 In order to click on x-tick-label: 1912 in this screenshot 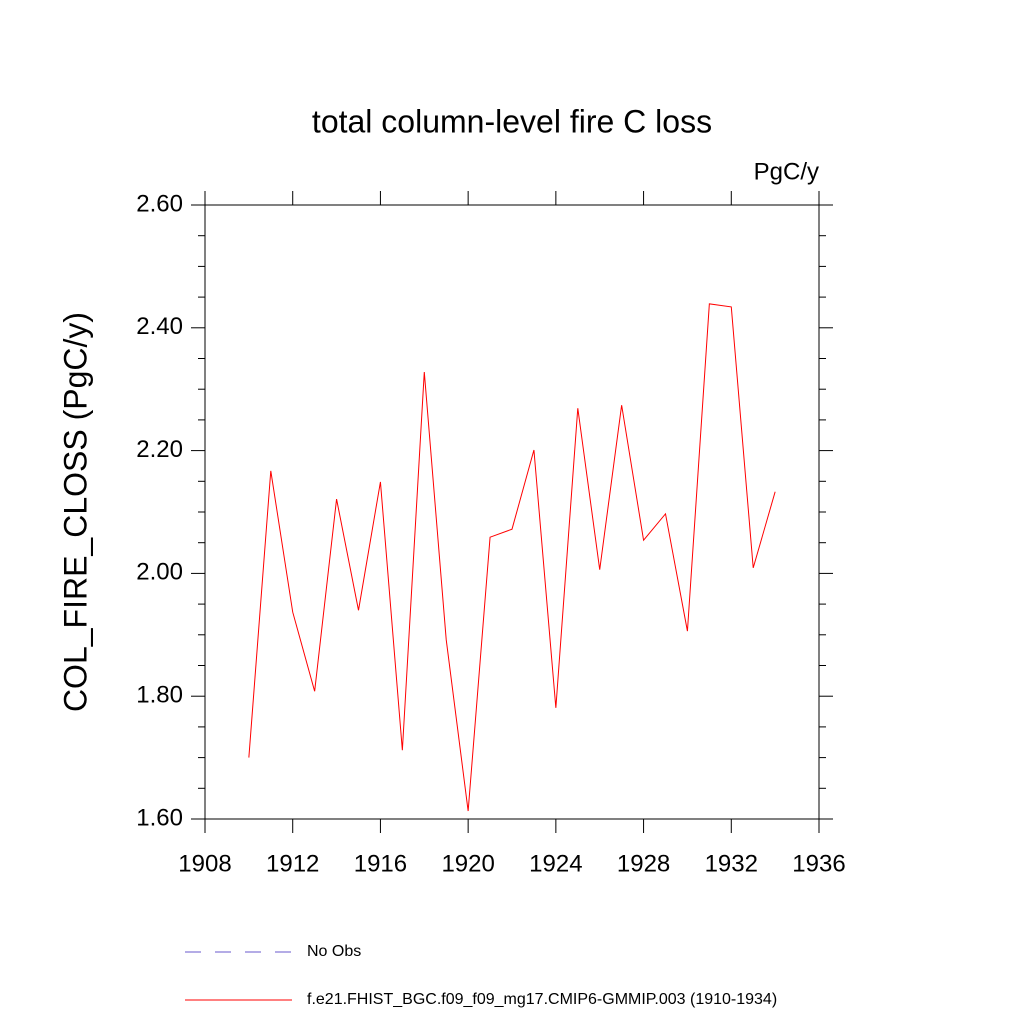, I will do `click(292, 863)`.